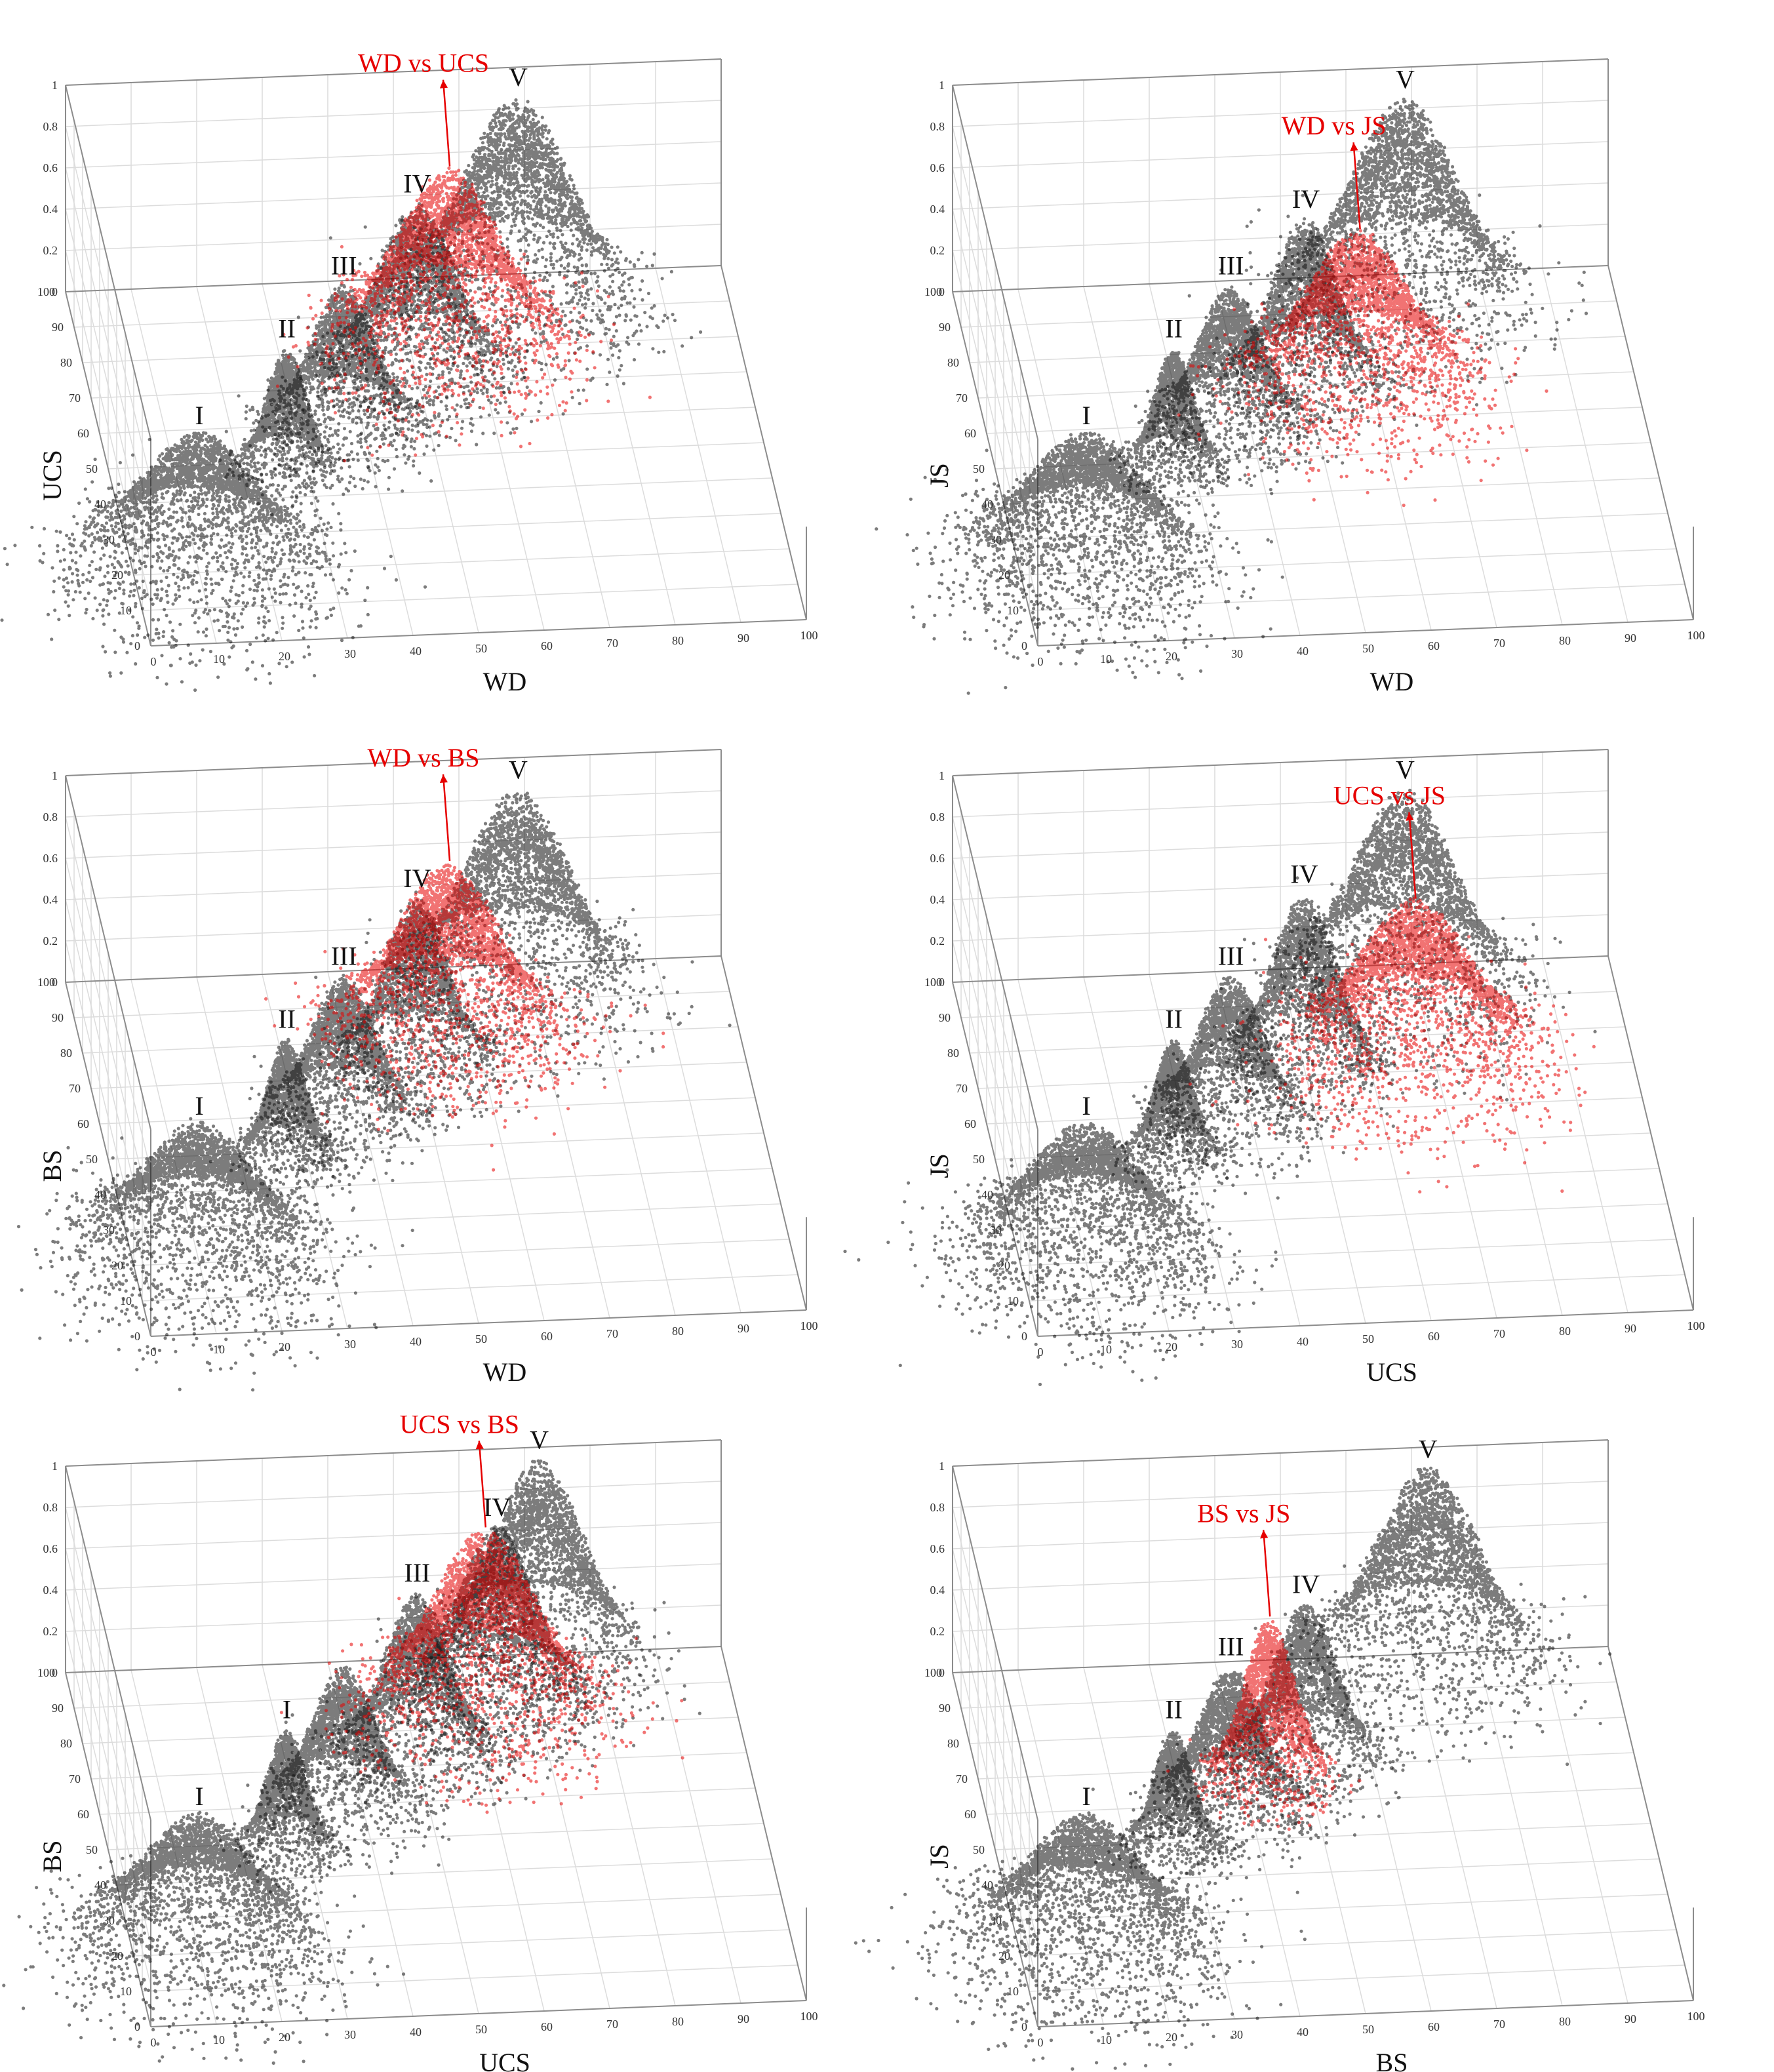  Describe the element at coordinates (1390, 796) in the screenshot. I see `pair-label: UCS vs JS` at that location.